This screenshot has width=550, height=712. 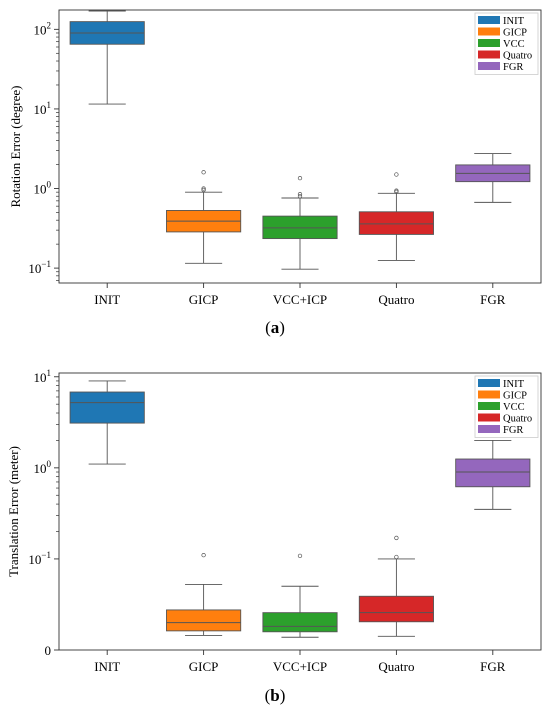 I want to click on panel-label-a: (a), so click(x=275, y=327).